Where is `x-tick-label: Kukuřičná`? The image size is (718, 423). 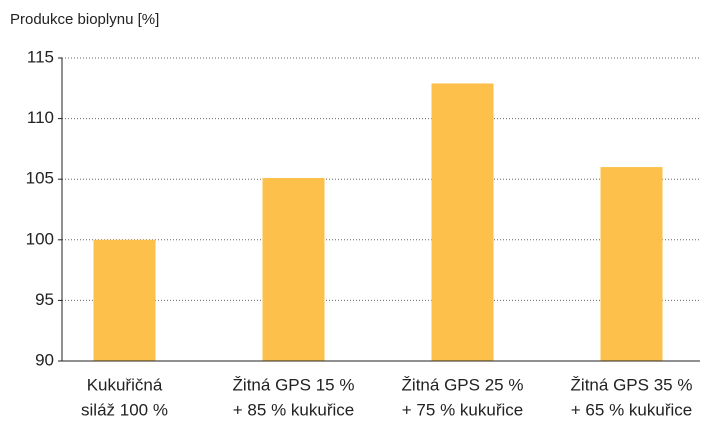
x-tick-label: Kukuřičná is located at coordinates (125, 384).